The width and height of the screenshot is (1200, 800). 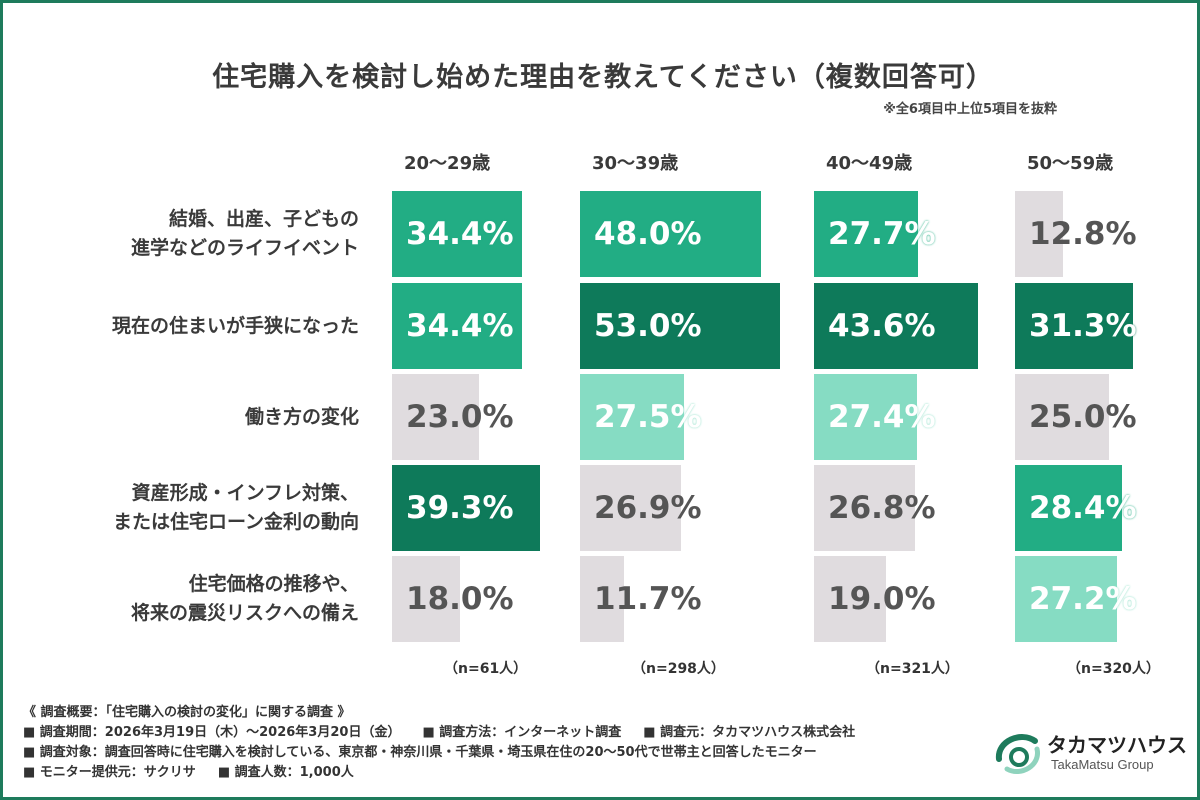 What do you see at coordinates (648, 326) in the screenshot?
I see `data-label: 53.0%` at bounding box center [648, 326].